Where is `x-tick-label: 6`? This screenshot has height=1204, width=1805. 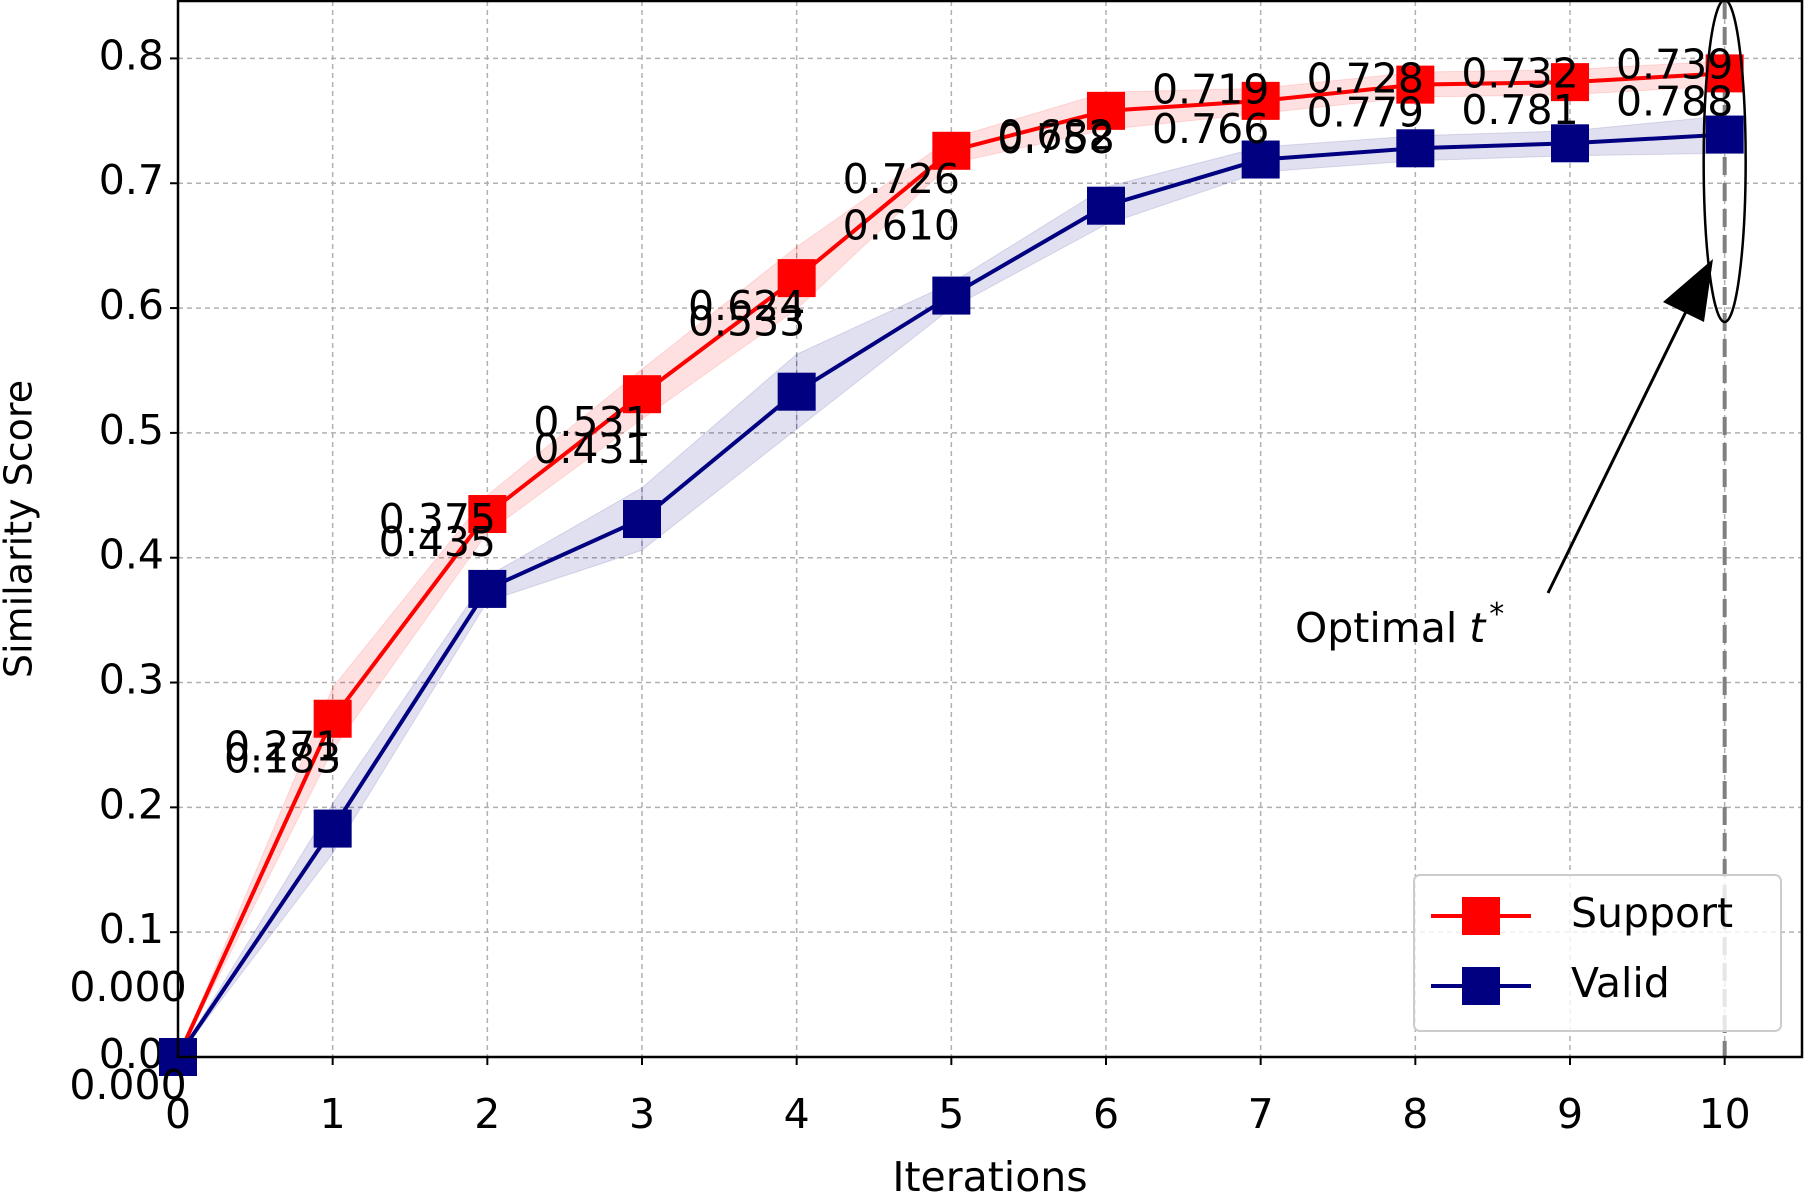 x-tick-label: 6 is located at coordinates (1106, 1114).